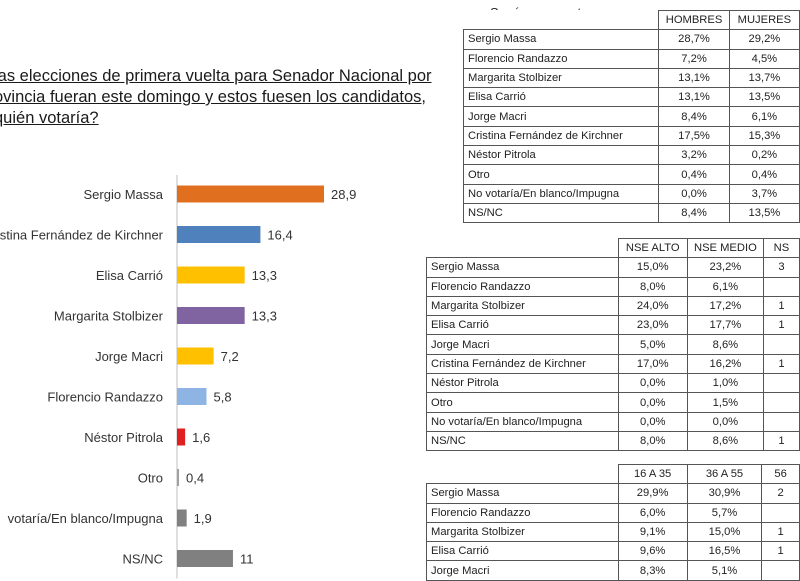 Image resolution: width=800 pixels, height=581 pixels. What do you see at coordinates (613, 267) in the screenshot?
I see `table-row: Sergio Massa 15,0% 23,2% 3` at bounding box center [613, 267].